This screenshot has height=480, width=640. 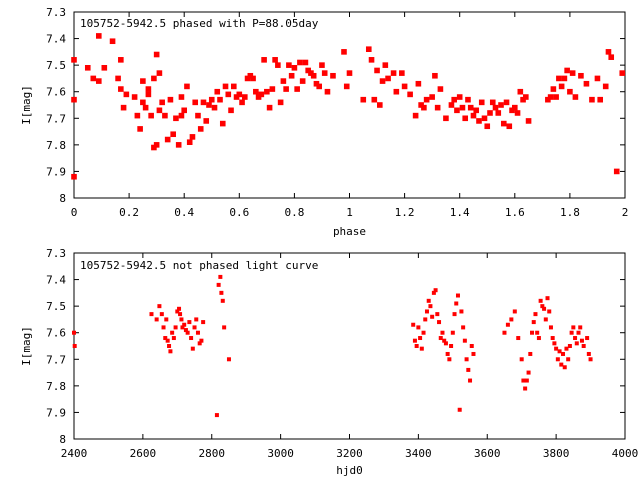 What do you see at coordinates (515, 212) in the screenshot?
I see `x-tick-label: 1.6` at bounding box center [515, 212].